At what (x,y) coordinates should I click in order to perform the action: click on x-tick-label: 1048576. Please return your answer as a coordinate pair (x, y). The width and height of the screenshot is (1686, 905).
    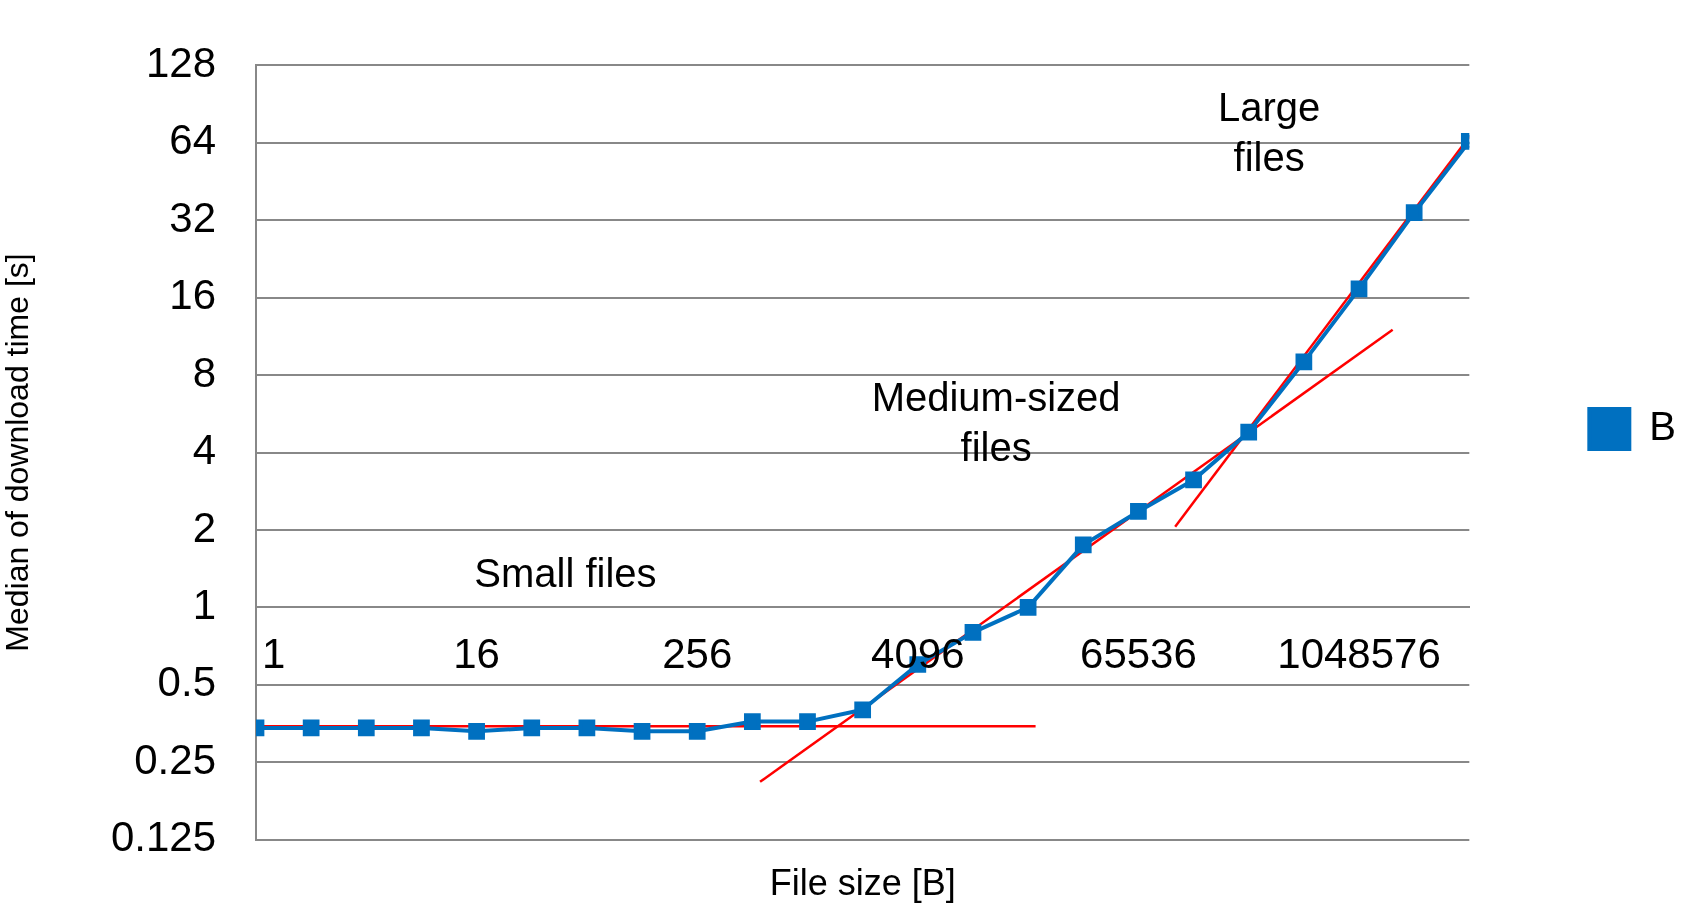
    Looking at the image, I should click on (1359, 653).